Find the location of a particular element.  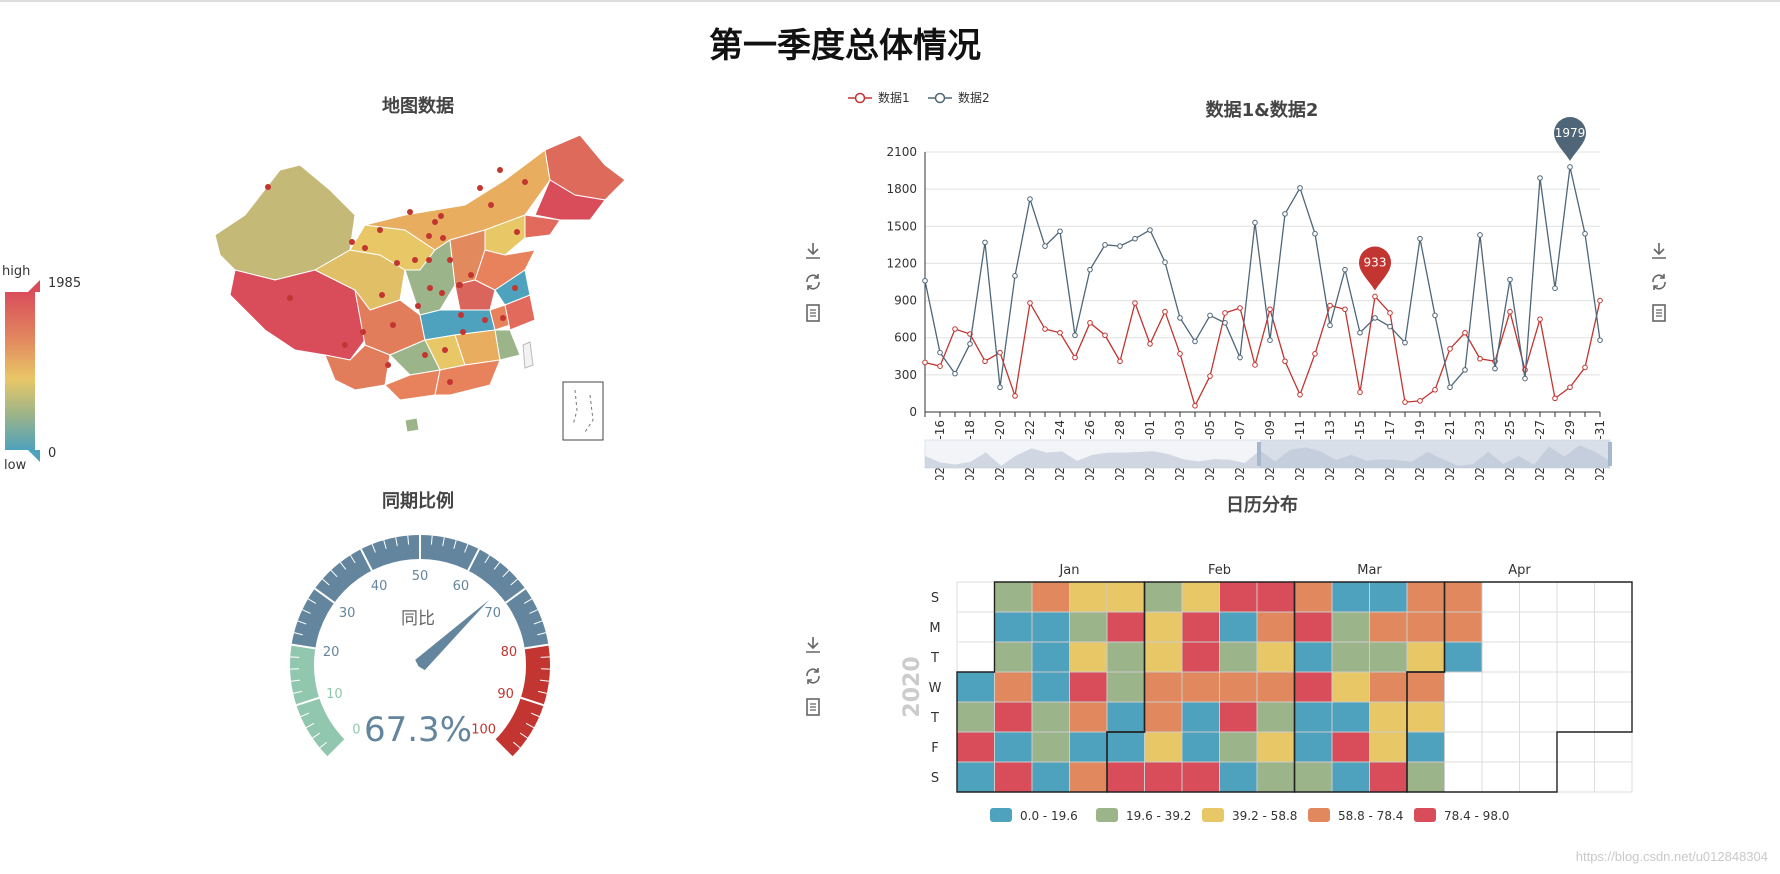

map-region-yunnan is located at coordinates (357, 367).